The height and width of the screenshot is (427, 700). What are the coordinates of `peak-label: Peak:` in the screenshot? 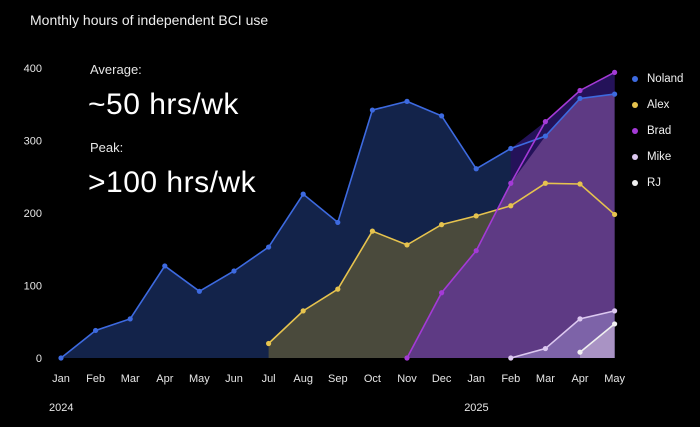 It's located at (107, 147).